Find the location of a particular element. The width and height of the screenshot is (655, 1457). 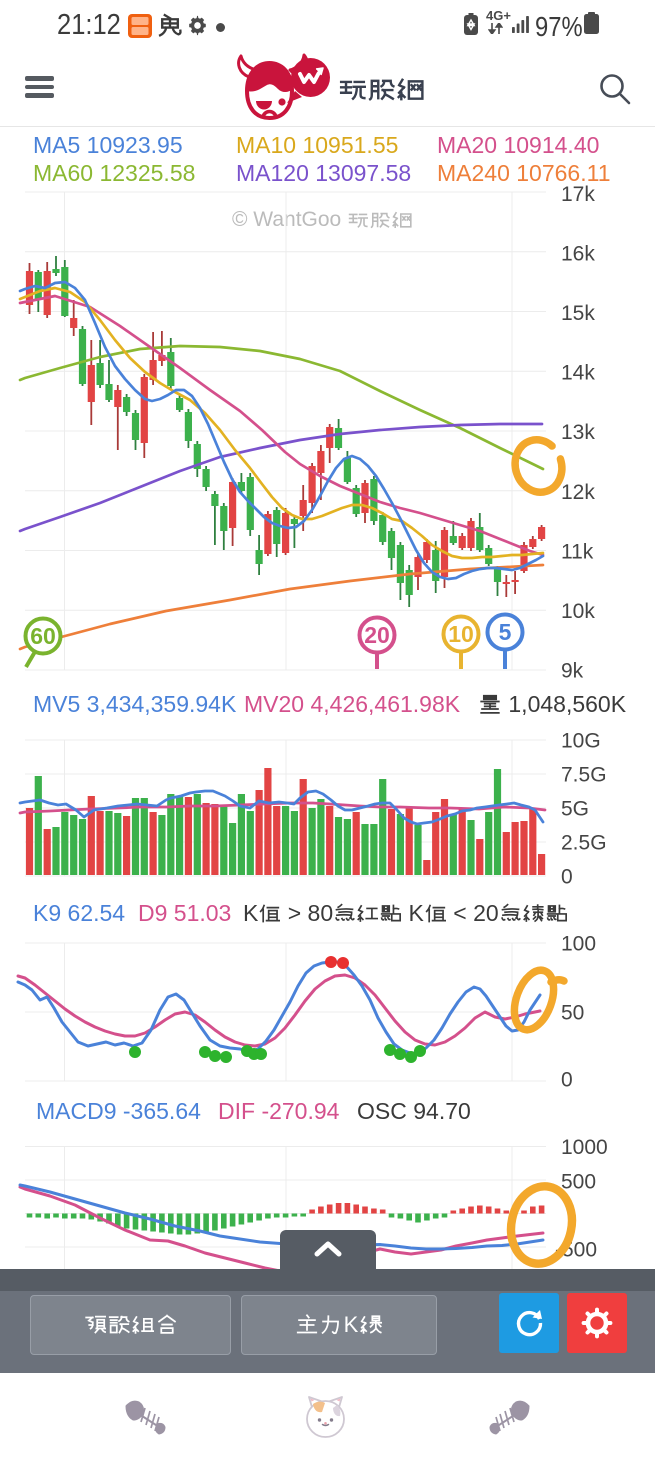

svg-text: 14k is located at coordinates (578, 373).